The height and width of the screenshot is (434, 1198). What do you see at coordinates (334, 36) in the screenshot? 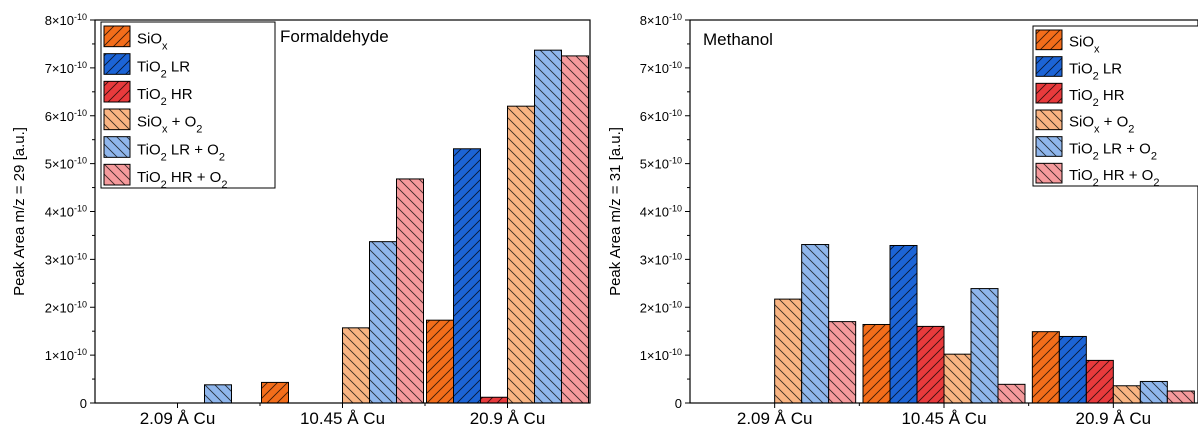
I see `chart-title: Formaldehyde` at bounding box center [334, 36].